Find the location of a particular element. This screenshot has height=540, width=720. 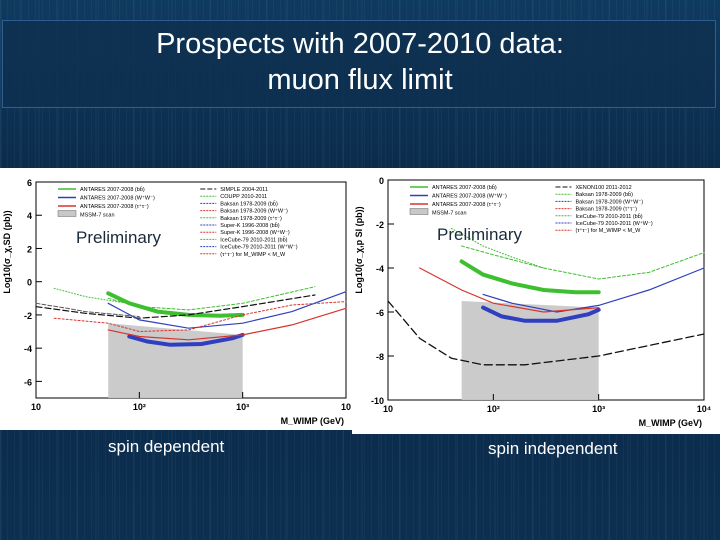

y-tick-label: -8 is located at coordinates (380, 357).